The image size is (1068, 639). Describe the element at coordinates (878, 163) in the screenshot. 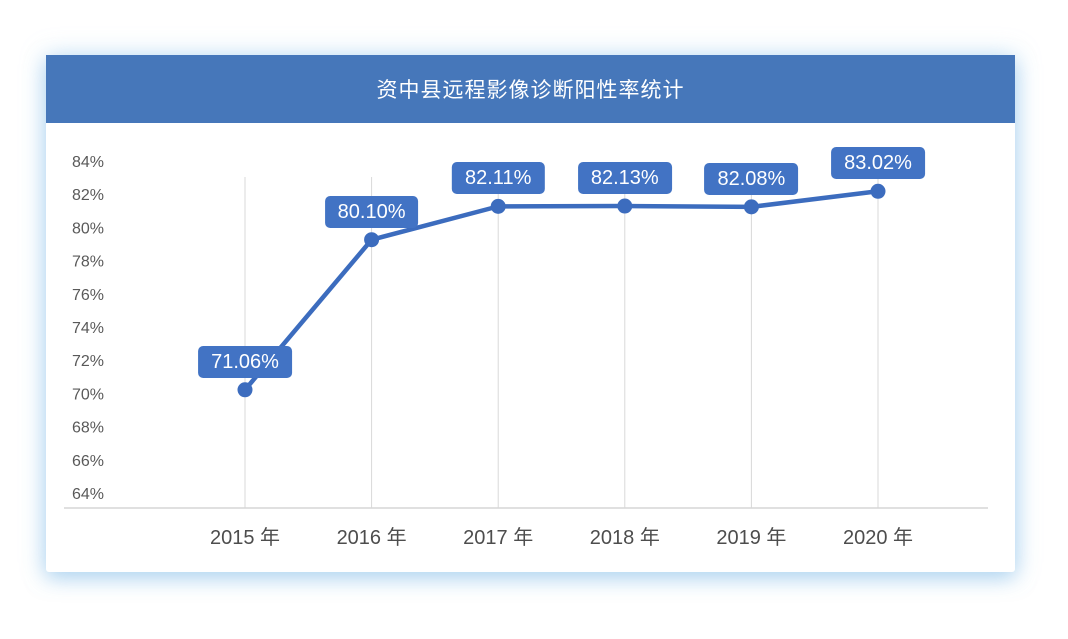

I see `data-label: 83.02%` at that location.